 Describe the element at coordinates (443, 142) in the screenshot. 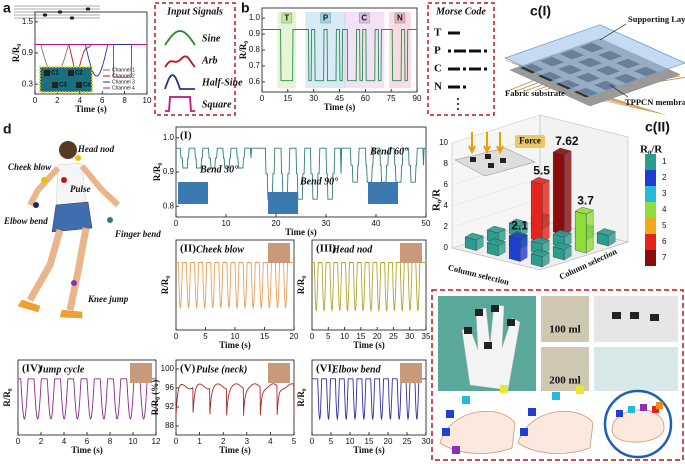

I see `z-tick-label: 10` at that location.